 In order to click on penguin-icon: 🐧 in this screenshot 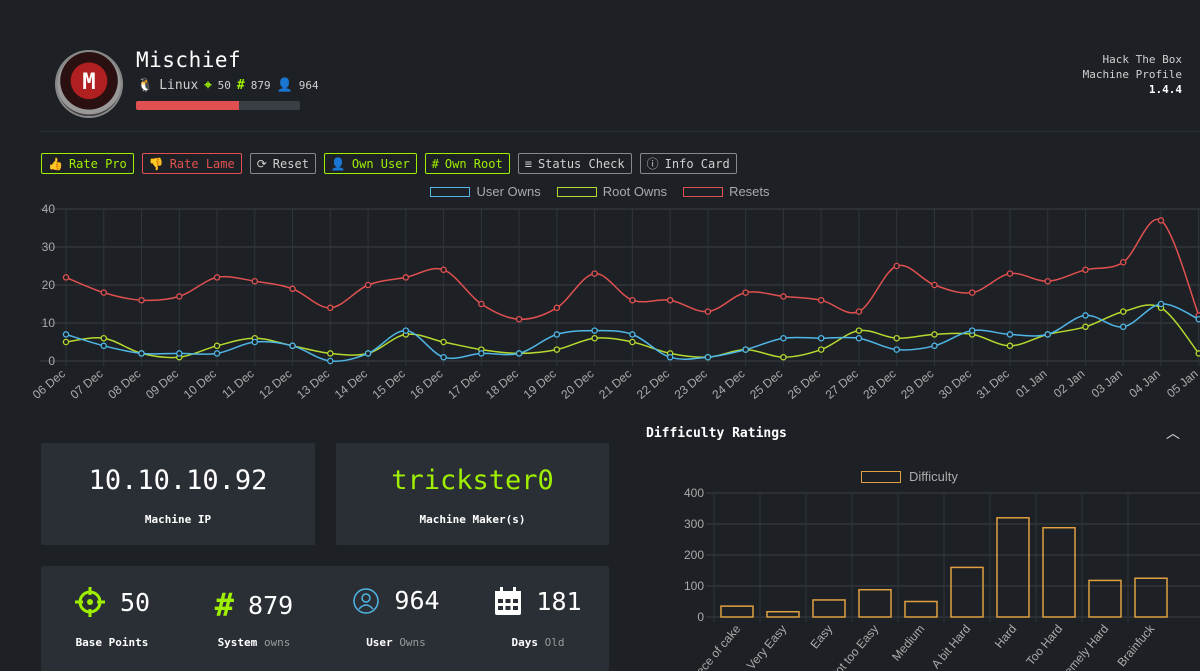, I will do `click(145, 85)`.